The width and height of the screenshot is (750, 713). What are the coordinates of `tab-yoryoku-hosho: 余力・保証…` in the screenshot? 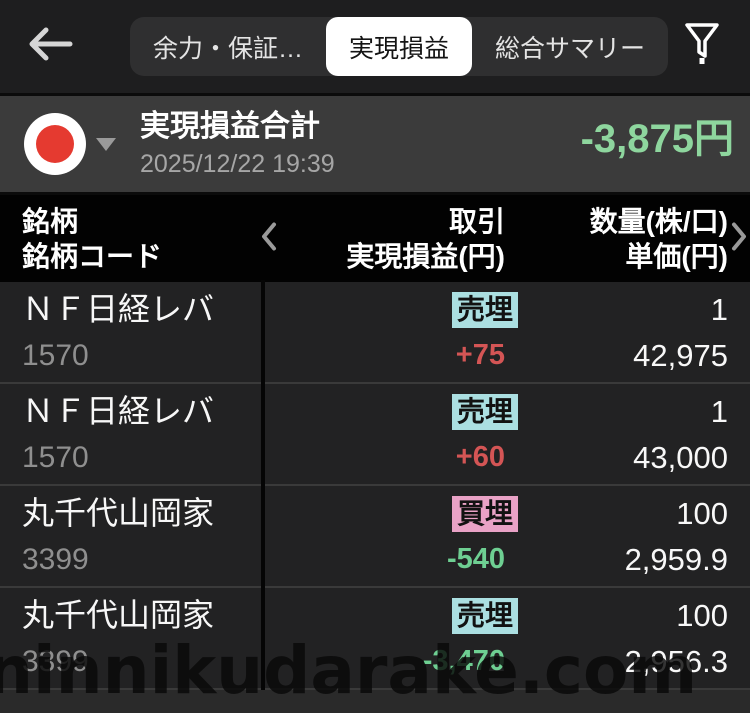 It's located at (228, 48).